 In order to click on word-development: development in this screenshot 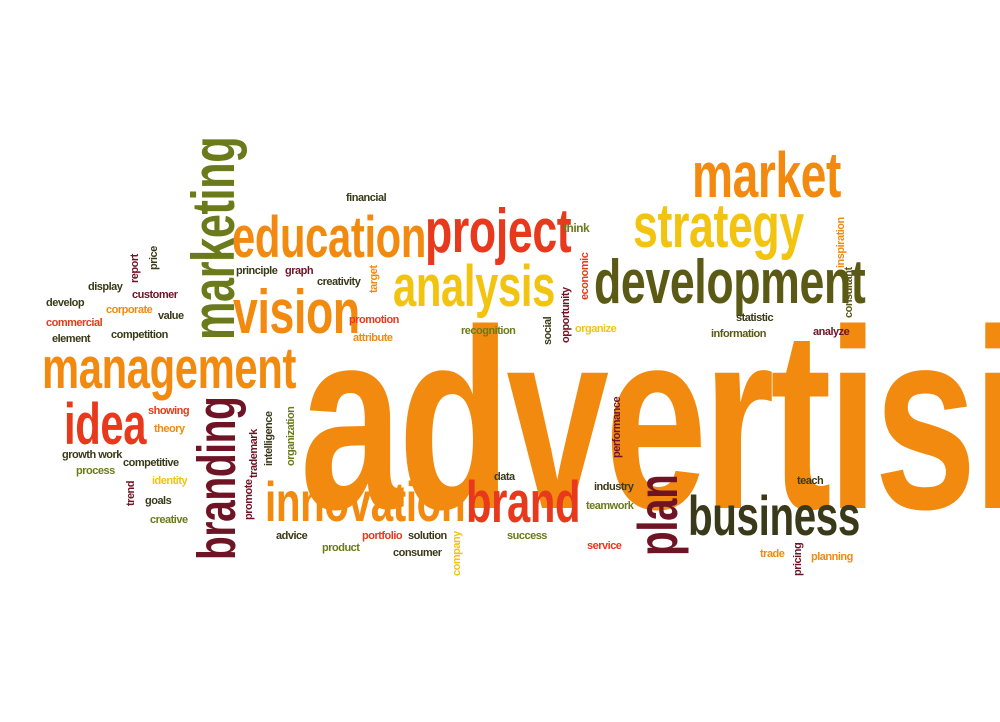, I will do `click(730, 282)`.